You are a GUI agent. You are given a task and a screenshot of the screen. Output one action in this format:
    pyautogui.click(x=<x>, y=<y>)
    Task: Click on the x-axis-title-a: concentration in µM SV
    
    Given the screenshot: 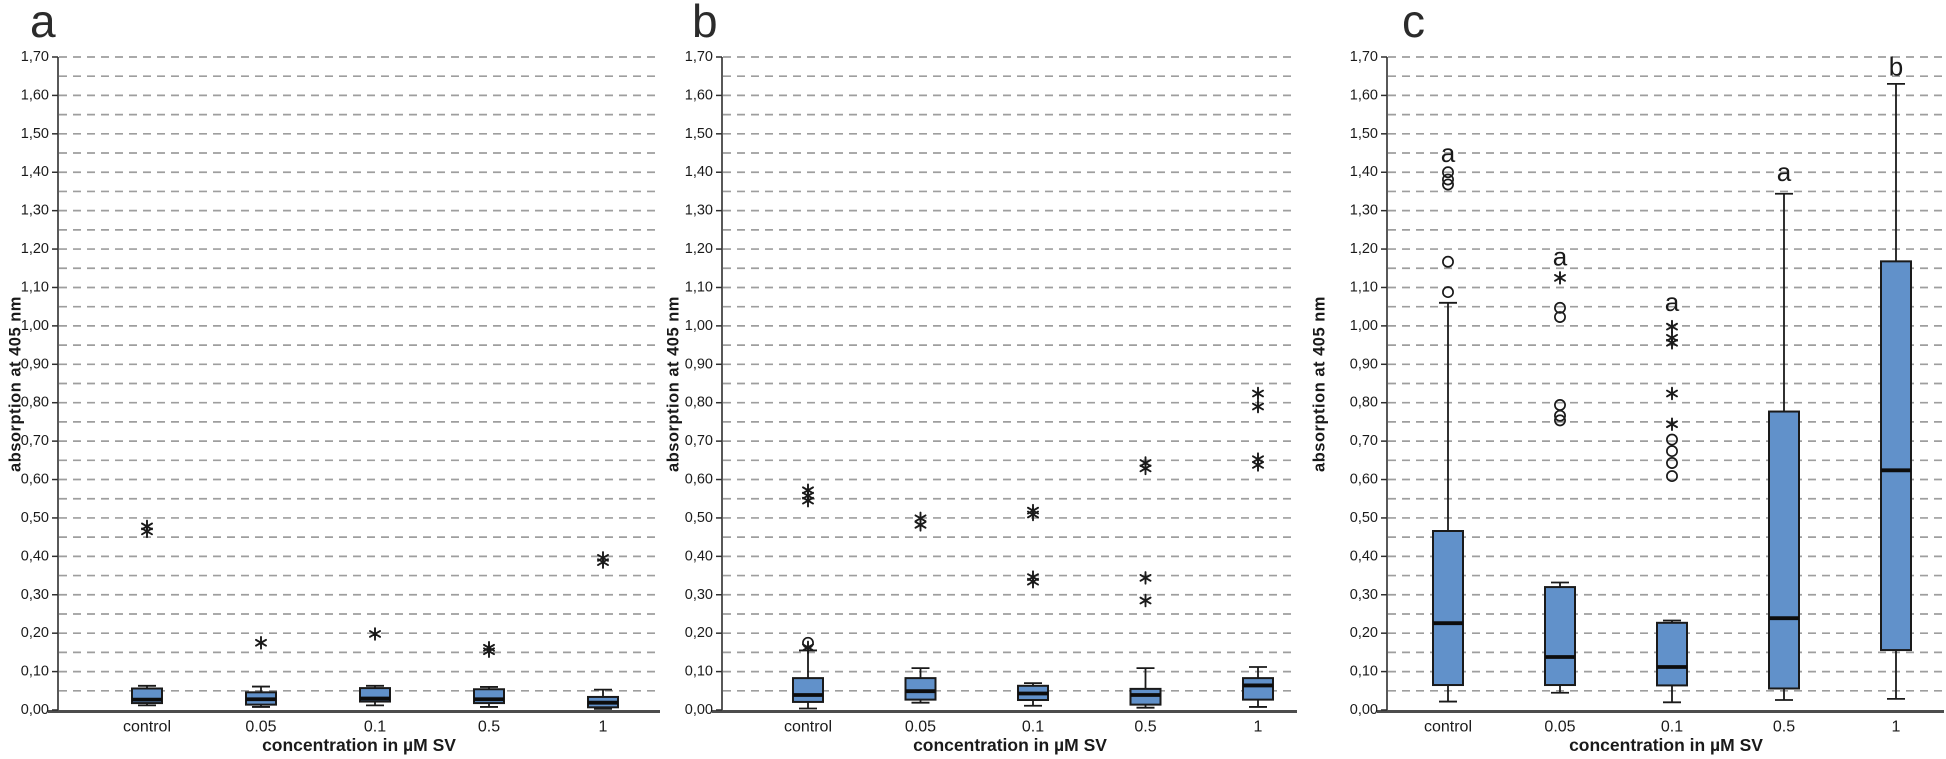 What is the action you would take?
    pyautogui.click(x=359, y=745)
    